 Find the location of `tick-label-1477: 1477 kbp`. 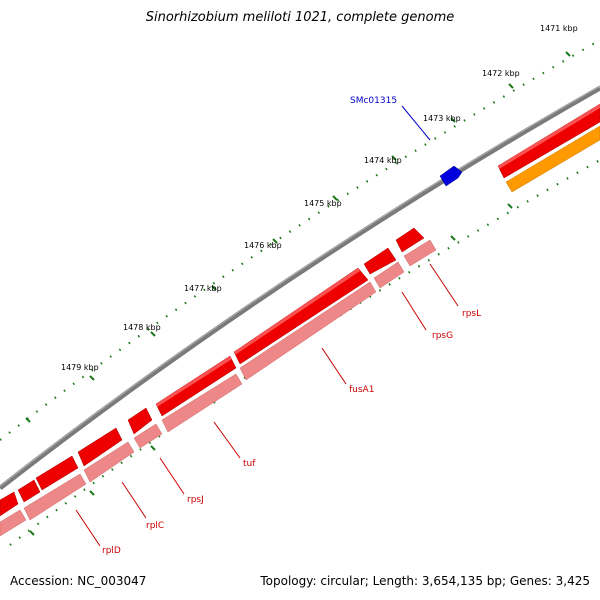

tick-label-1477: 1477 kbp is located at coordinates (203, 288).